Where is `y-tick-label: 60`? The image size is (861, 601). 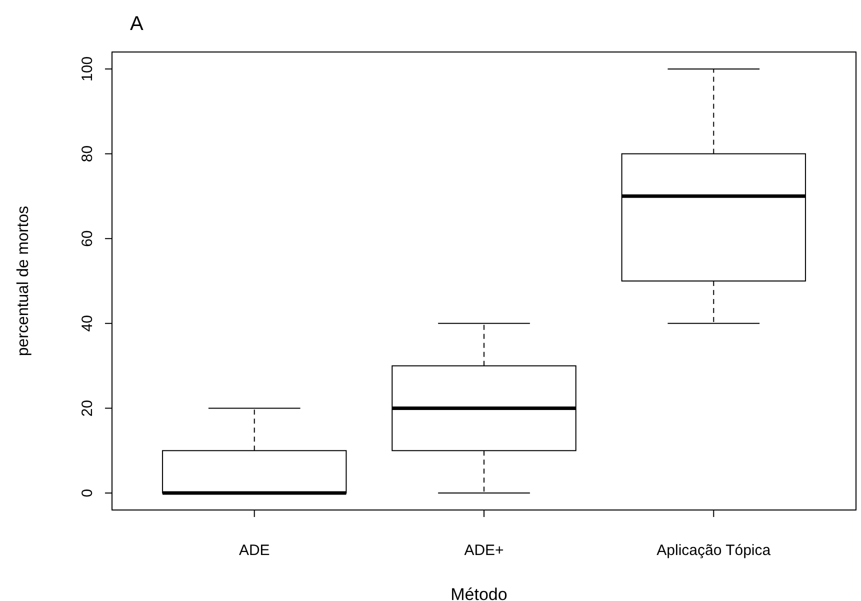 y-tick-label: 60 is located at coordinates (87, 238).